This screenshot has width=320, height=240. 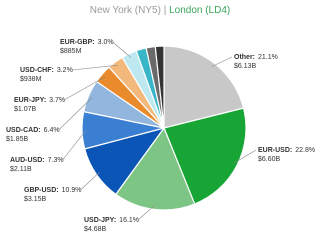 What do you see at coordinates (52, 130) in the screenshot?
I see `value-label: 6.4%` at bounding box center [52, 130].